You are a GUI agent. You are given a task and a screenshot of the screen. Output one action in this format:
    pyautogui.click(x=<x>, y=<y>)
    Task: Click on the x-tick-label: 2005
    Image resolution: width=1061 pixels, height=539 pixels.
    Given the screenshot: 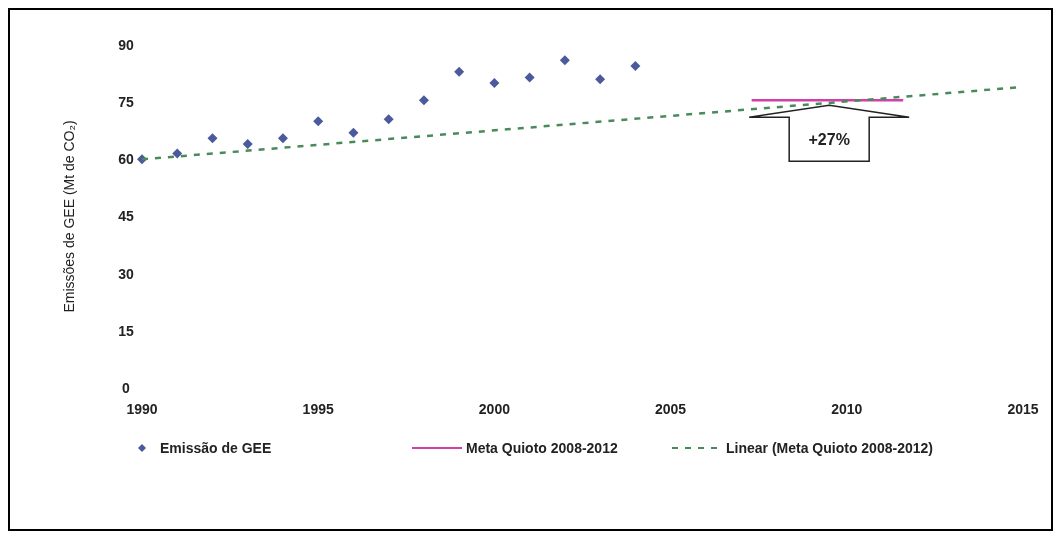 What is the action you would take?
    pyautogui.click(x=671, y=409)
    